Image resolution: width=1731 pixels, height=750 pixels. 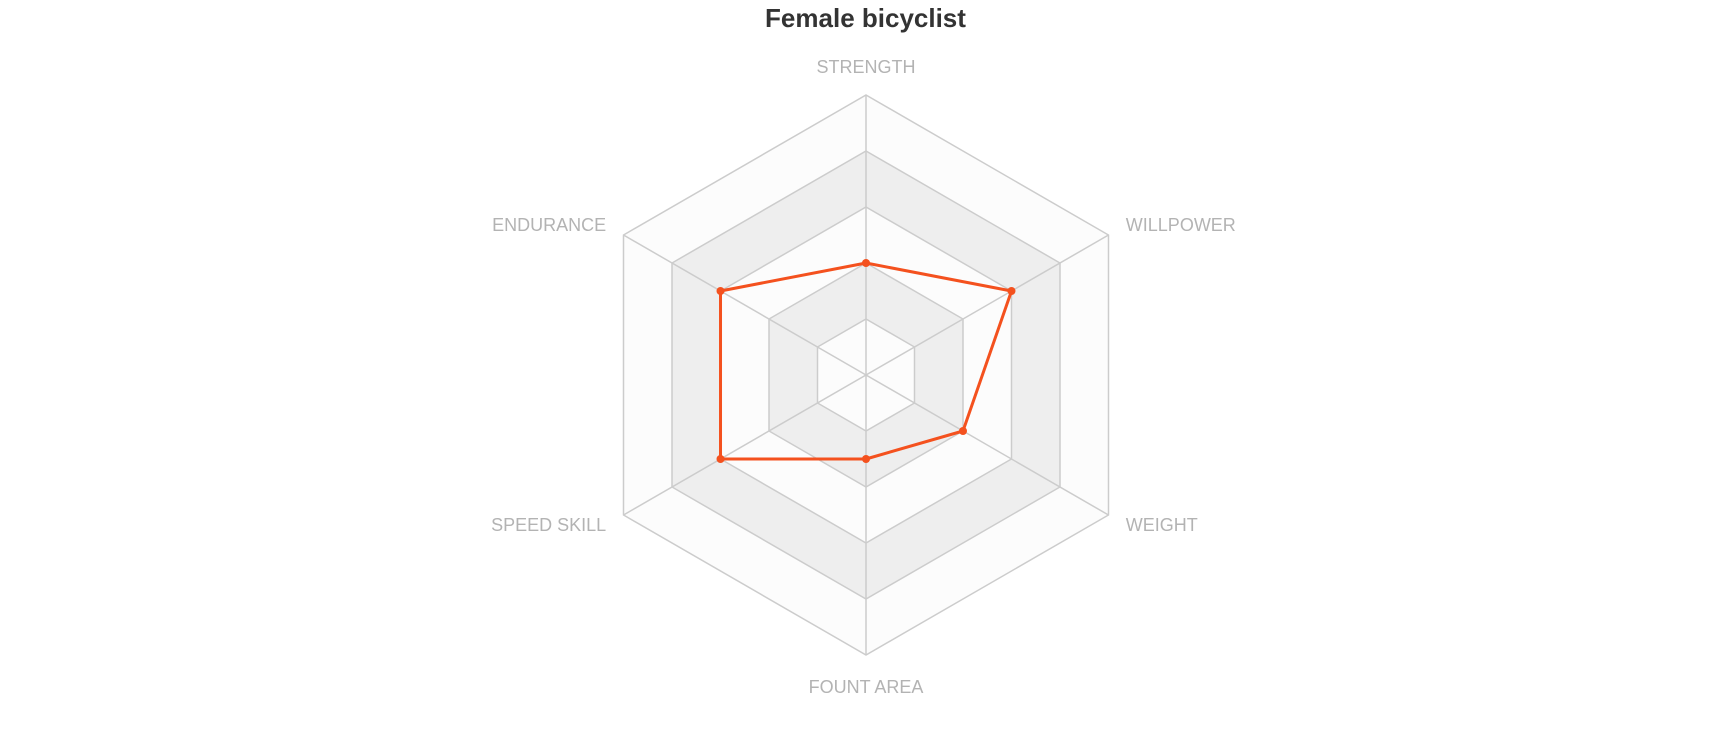 I want to click on data-point-willpower, so click(x=1011, y=291).